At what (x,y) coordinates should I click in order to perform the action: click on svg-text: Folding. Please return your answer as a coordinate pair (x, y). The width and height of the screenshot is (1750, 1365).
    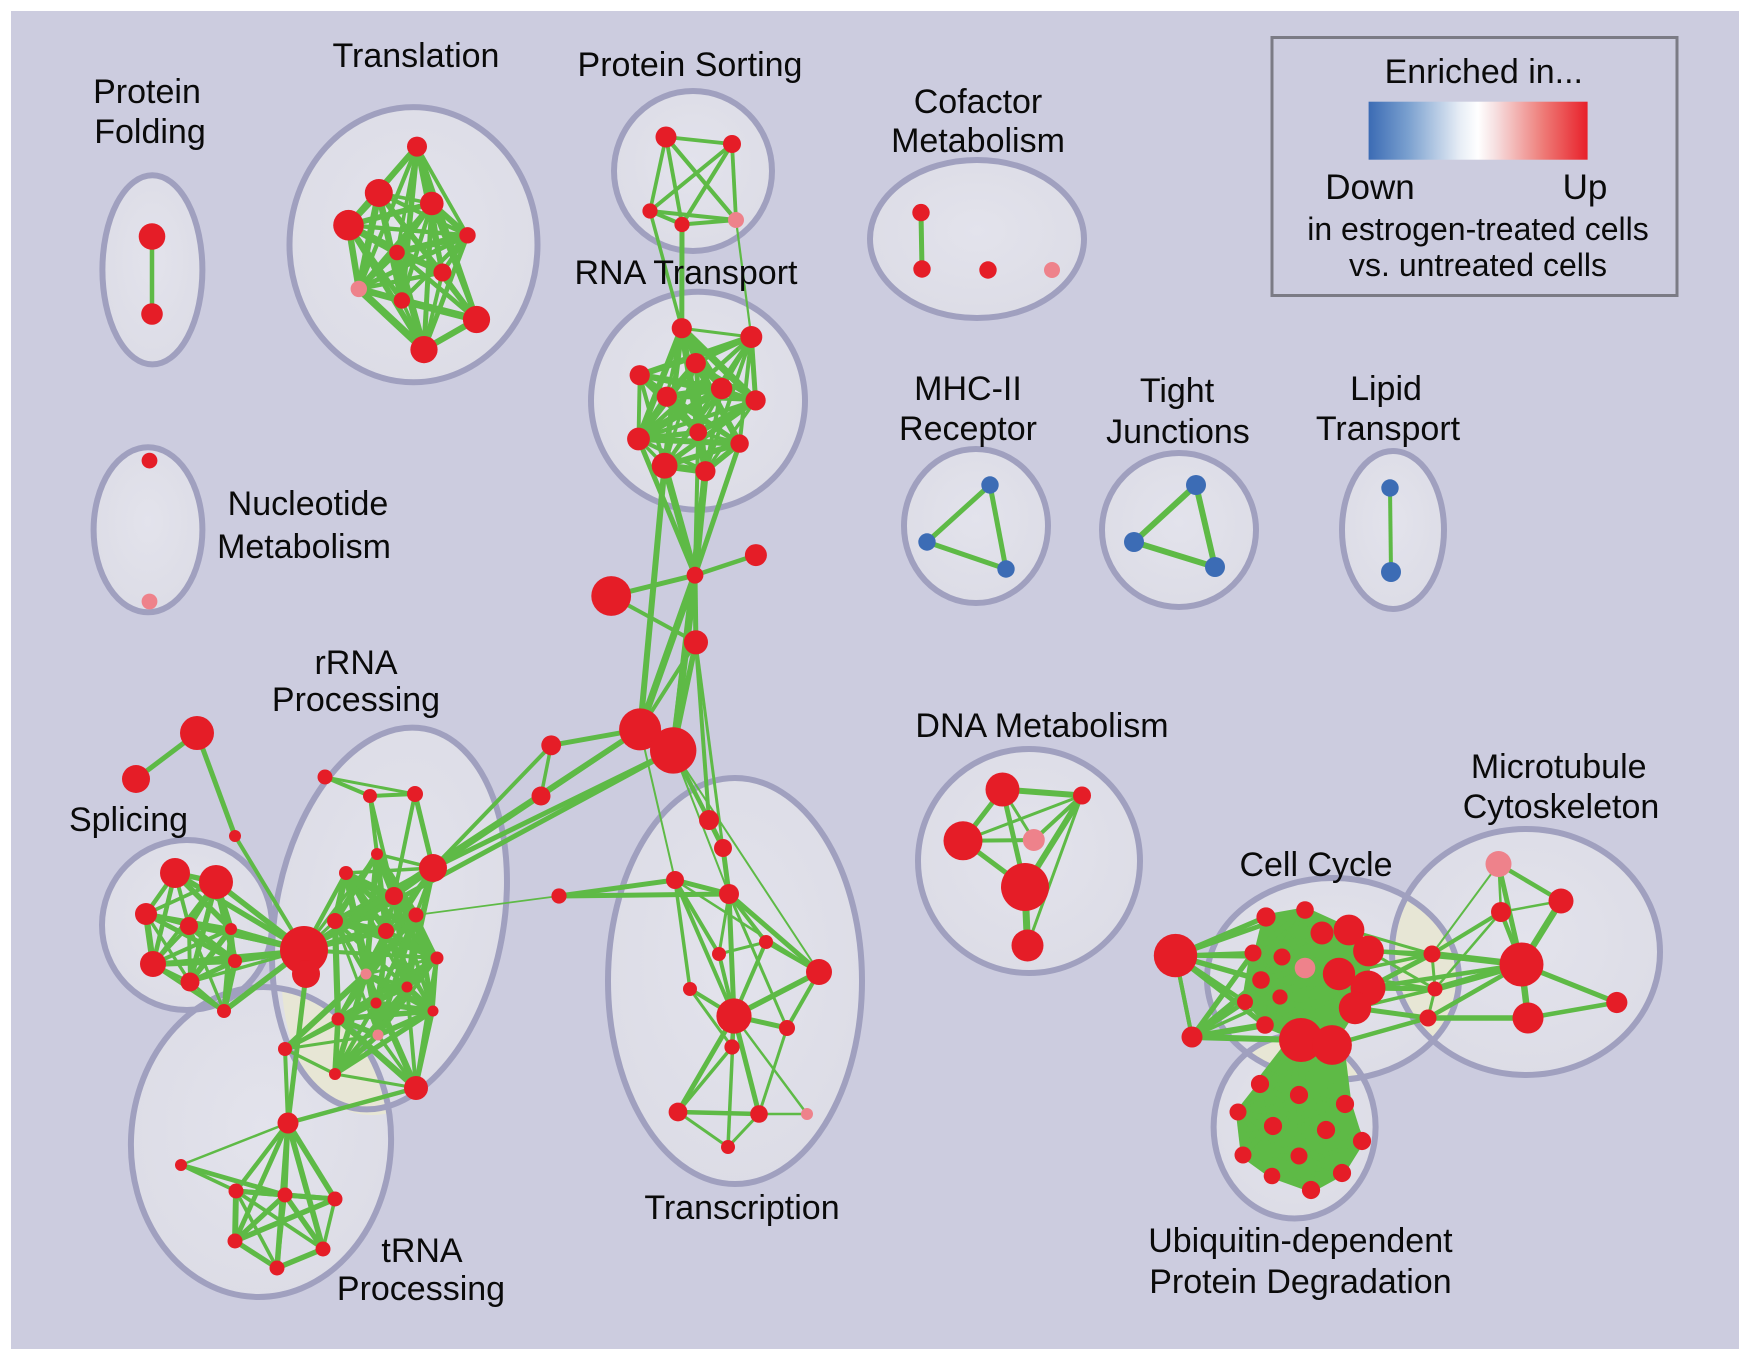
    Looking at the image, I should click on (150, 132).